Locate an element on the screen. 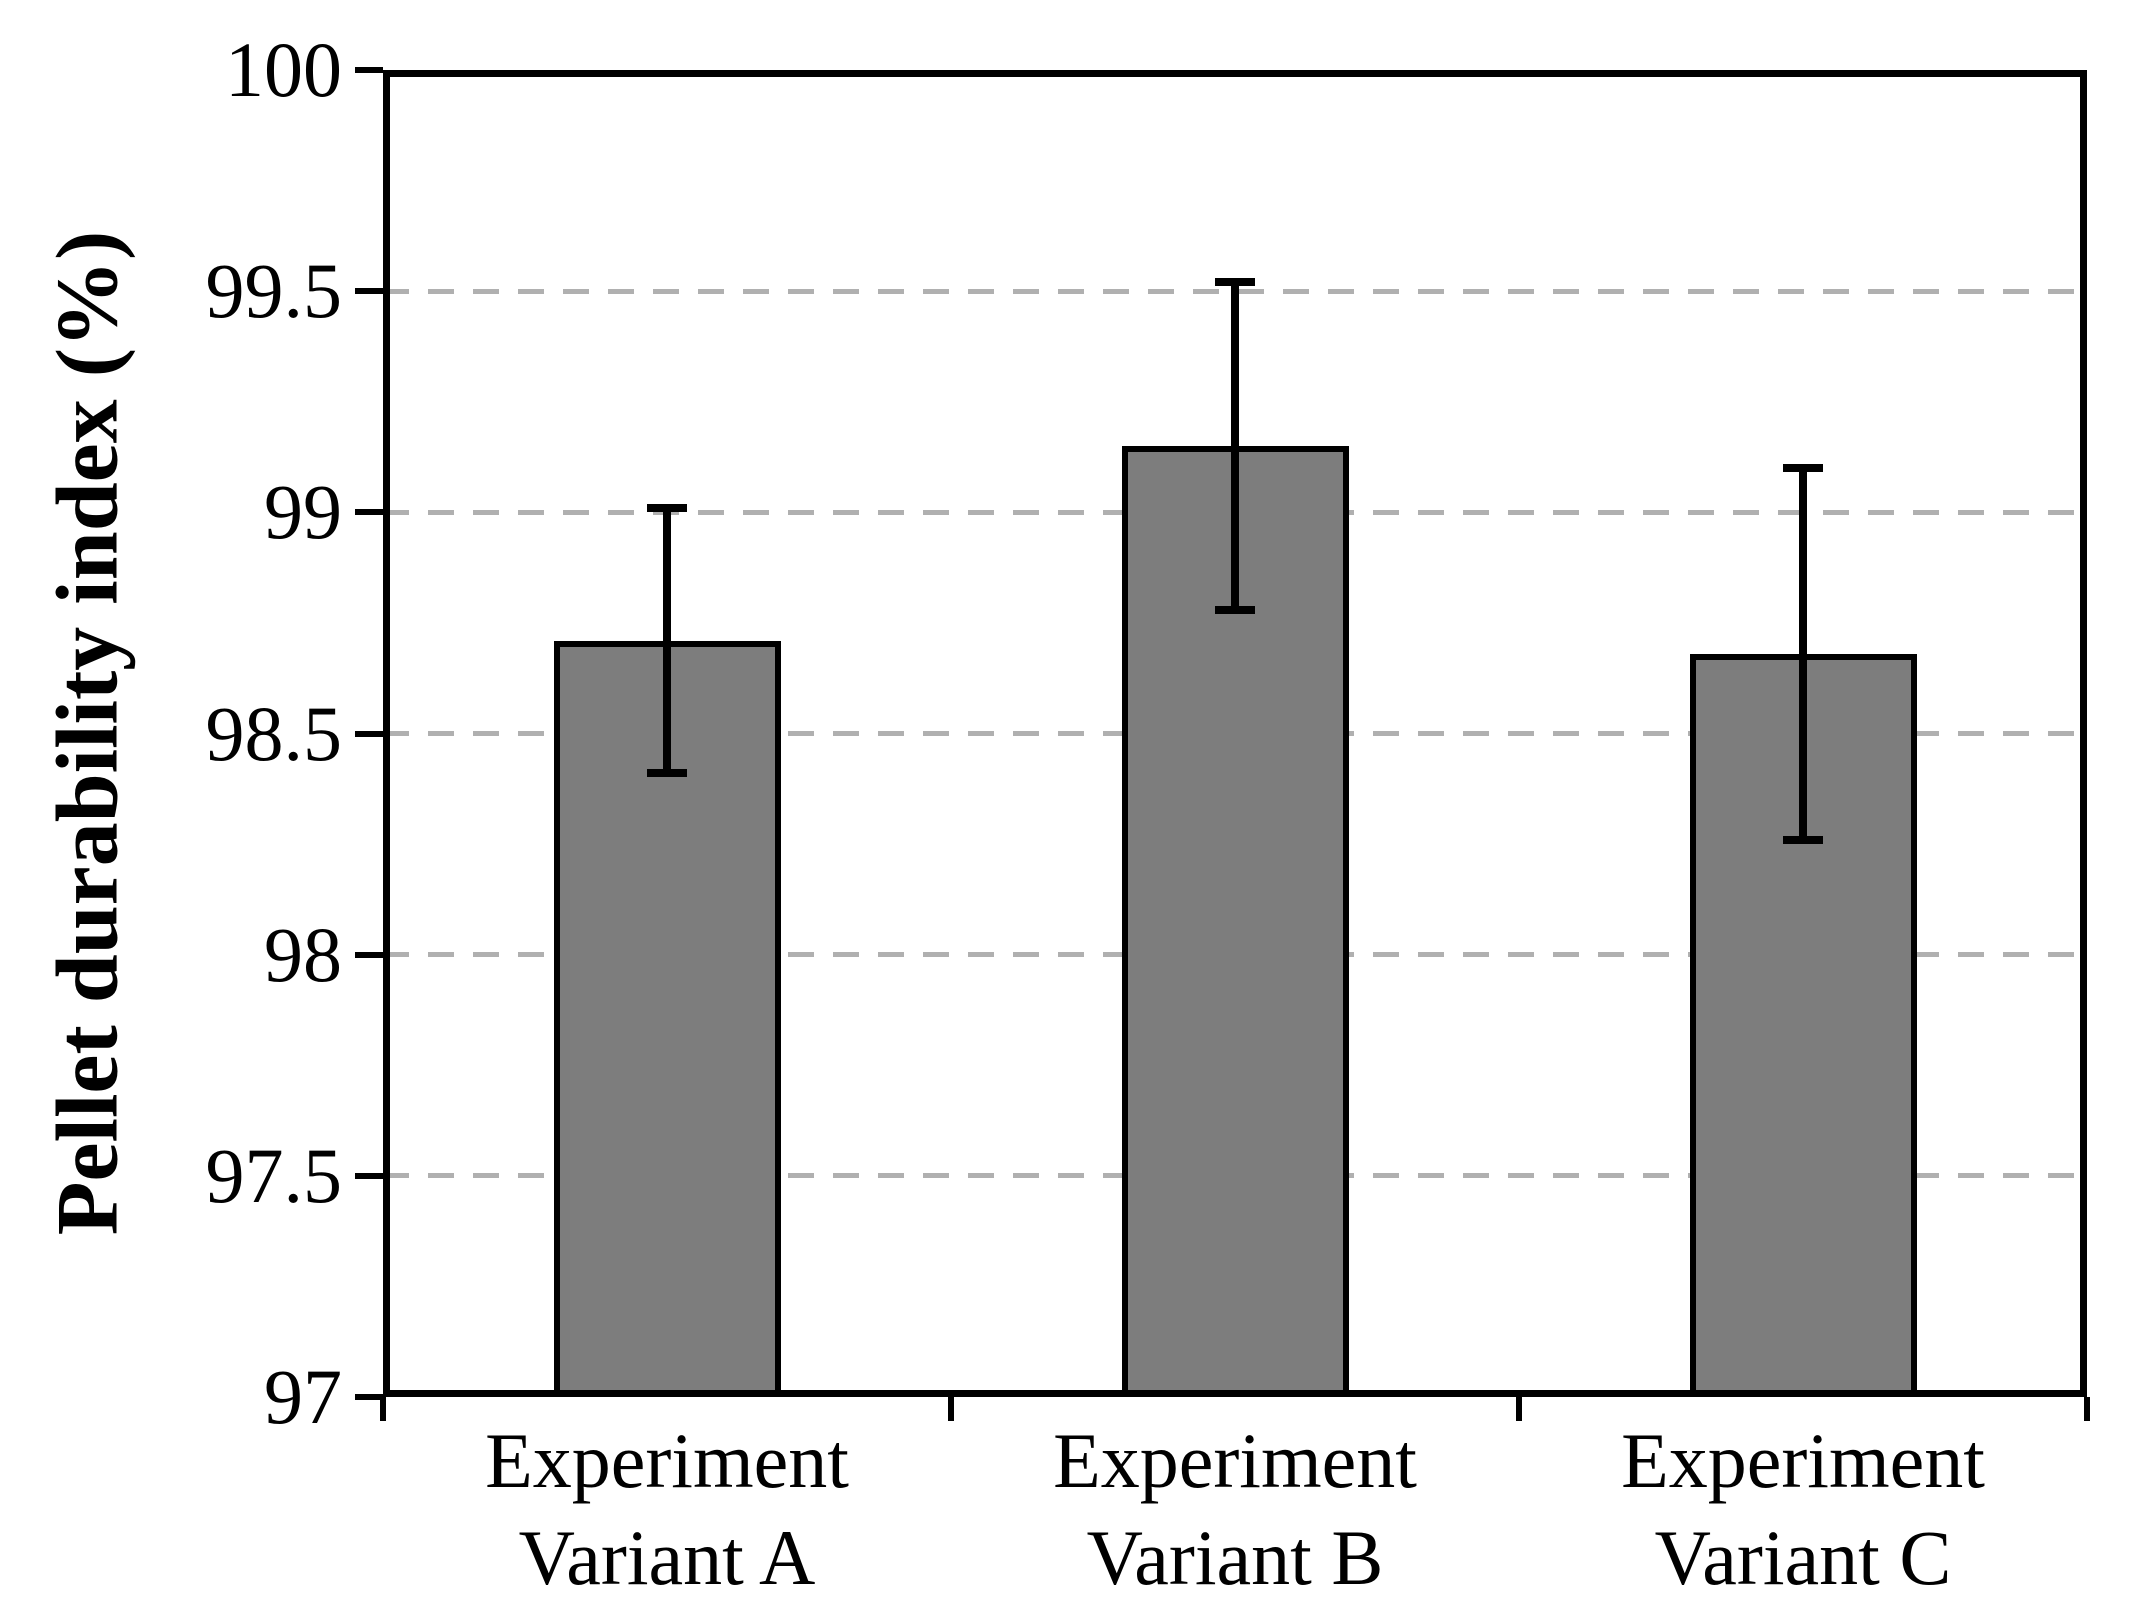 The width and height of the screenshot is (2132, 1616). bar-experiment-variant-a is located at coordinates (667, 1018).